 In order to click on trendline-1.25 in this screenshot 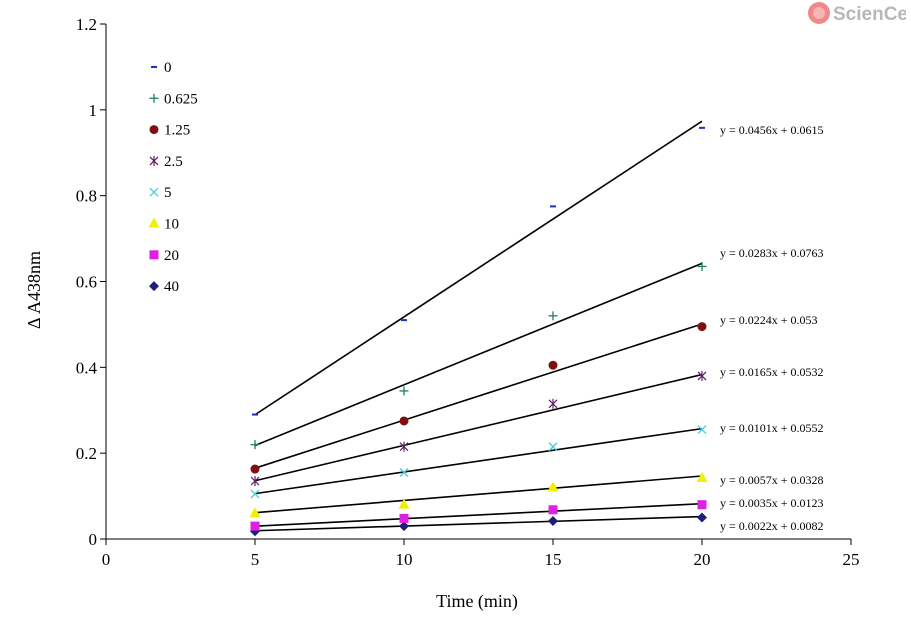, I will do `click(478, 396)`.